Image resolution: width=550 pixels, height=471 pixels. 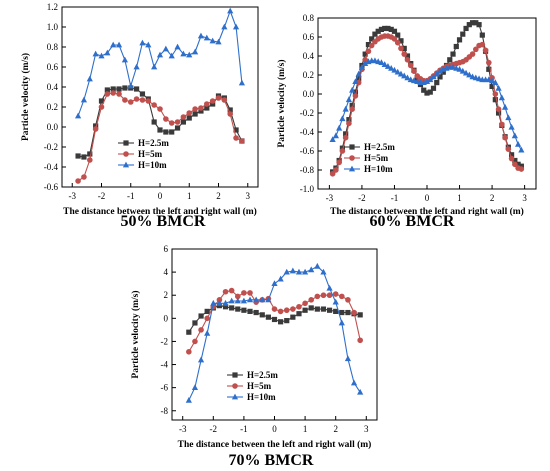 I want to click on y-axis-label: Particle velocity (m/s), so click(x=135, y=334).